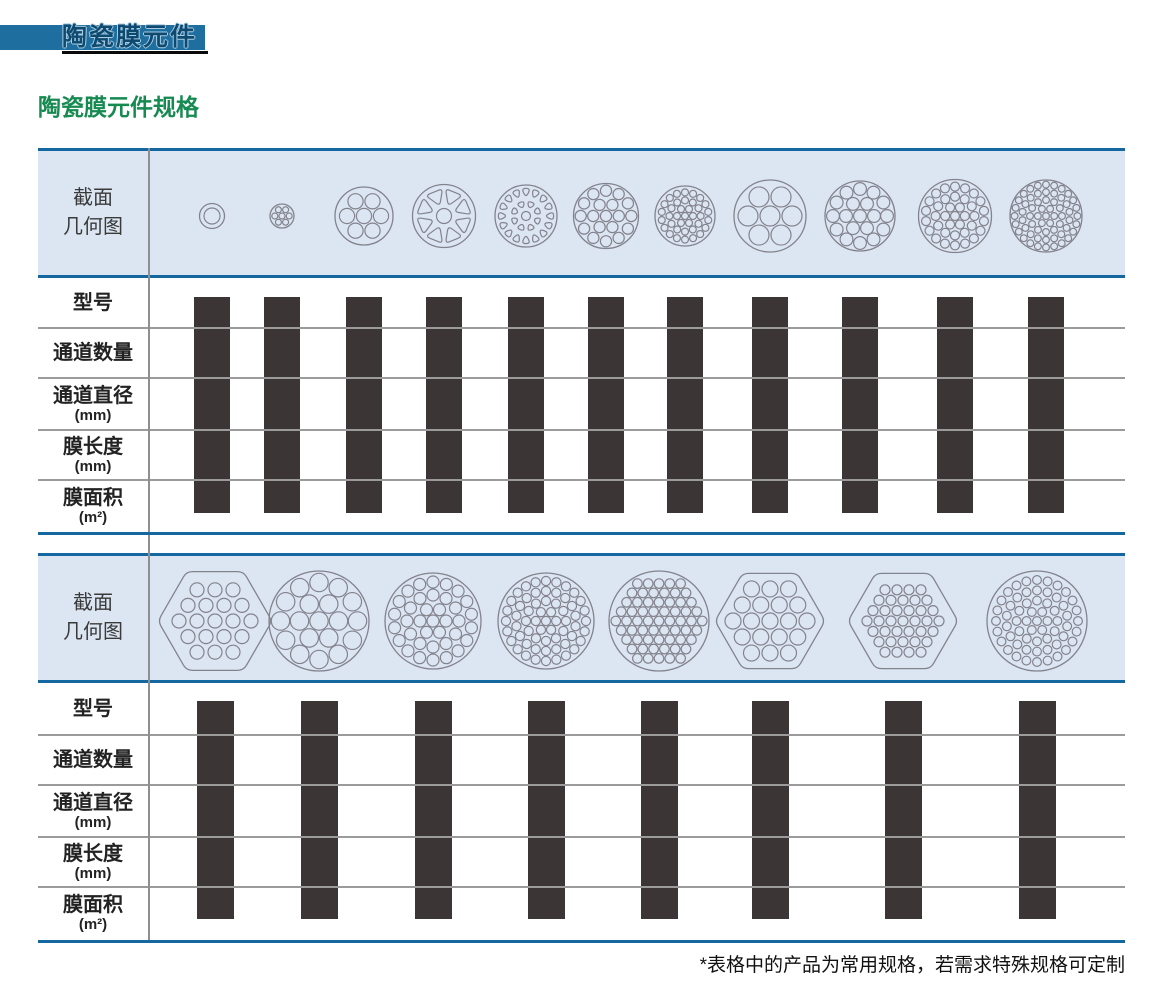 This screenshot has height=988, width=1160. I want to click on footnote: *表格中的产品为常用规格，若需求特殊规格可定制, so click(912, 965).